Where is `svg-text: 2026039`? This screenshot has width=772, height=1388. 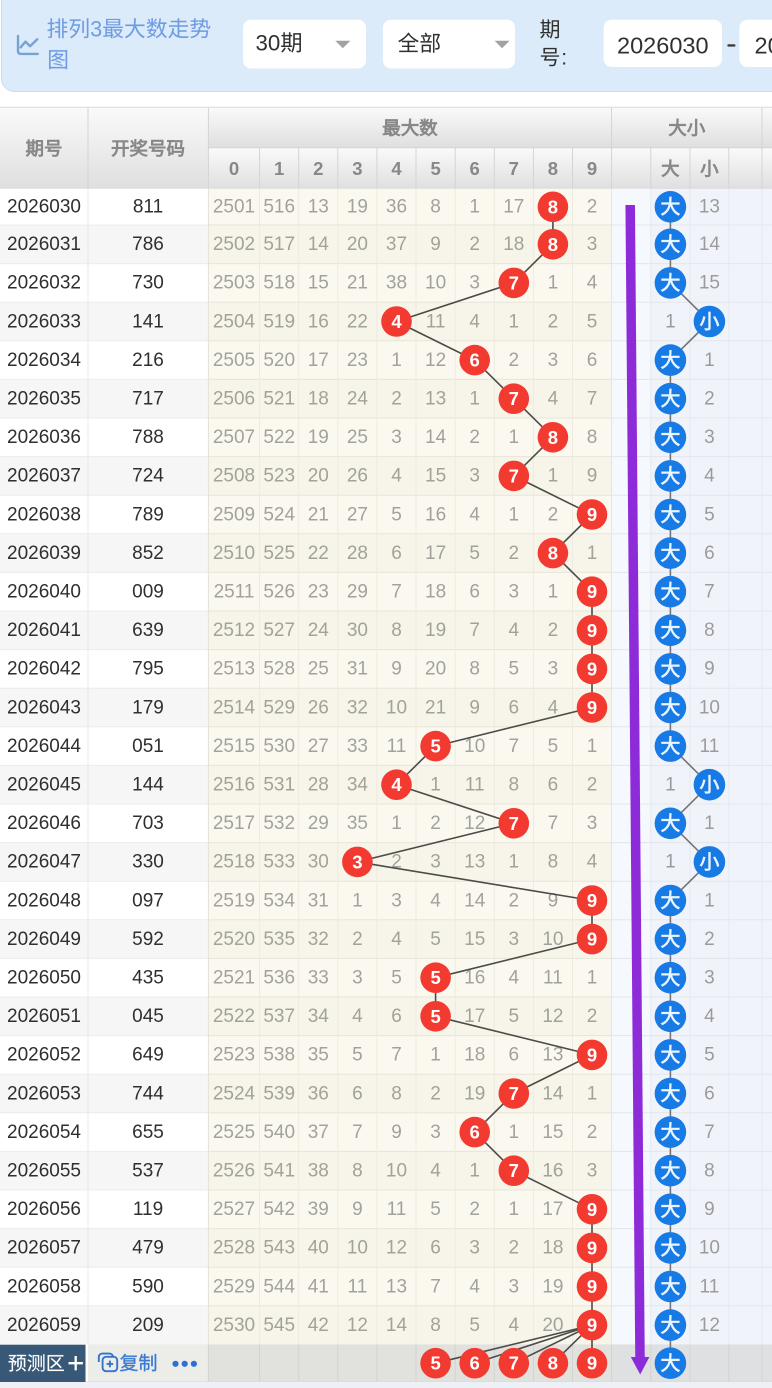
svg-text: 2026039 is located at coordinates (44, 553).